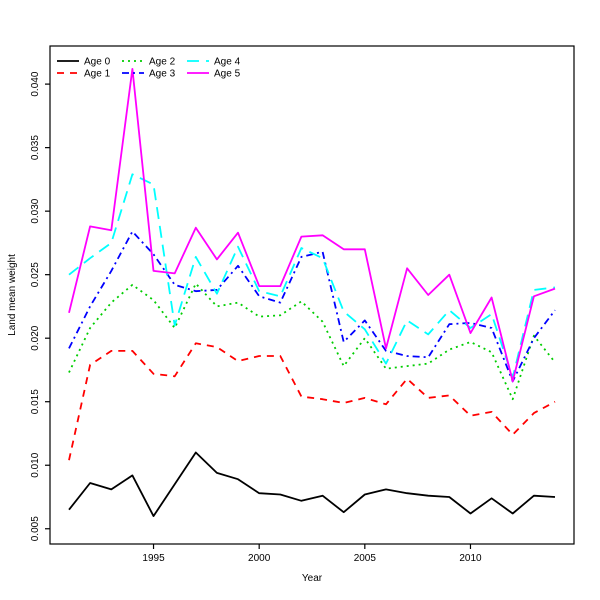 This screenshot has height=600, width=600. Describe the element at coordinates (312, 578) in the screenshot. I see `x-axis-title: Year` at that location.